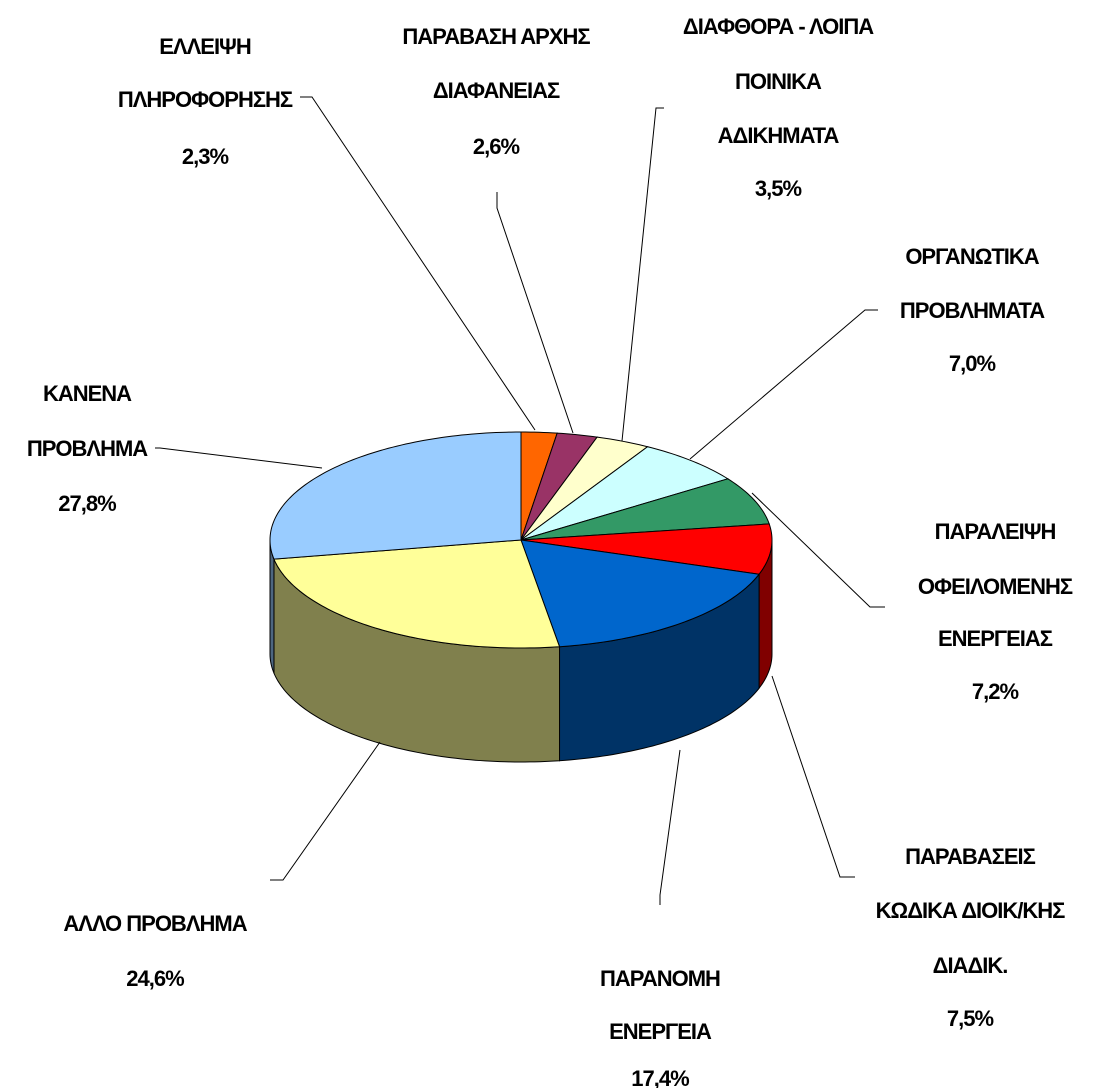 The width and height of the screenshot is (1101, 1088). What do you see at coordinates (205, 46) in the screenshot?
I see `slice-label: ΕΛΛΕΙΨΗ` at bounding box center [205, 46].